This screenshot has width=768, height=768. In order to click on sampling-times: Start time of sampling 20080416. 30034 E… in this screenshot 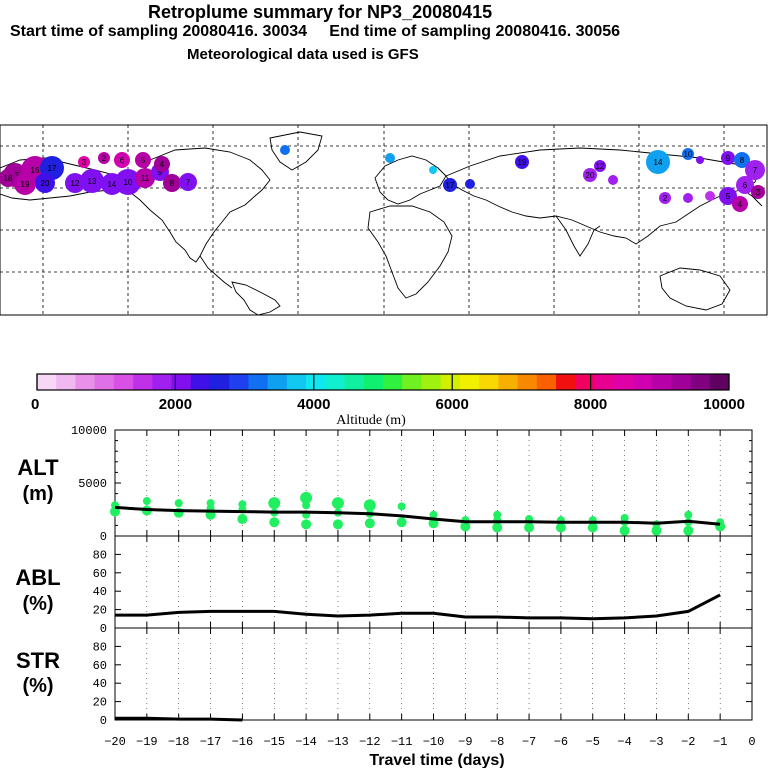, I will do `click(315, 31)`.